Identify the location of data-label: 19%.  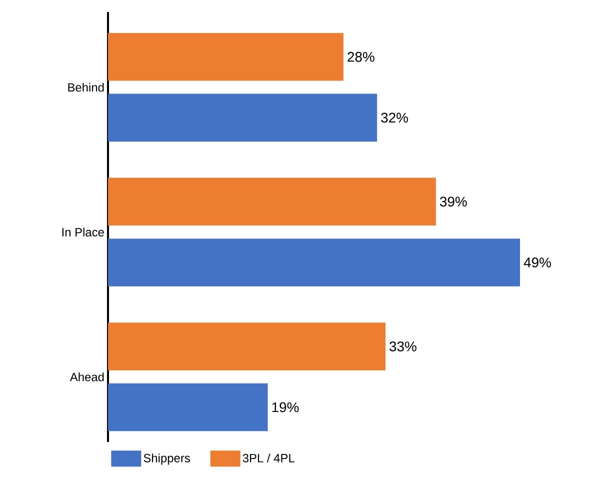
(285, 407).